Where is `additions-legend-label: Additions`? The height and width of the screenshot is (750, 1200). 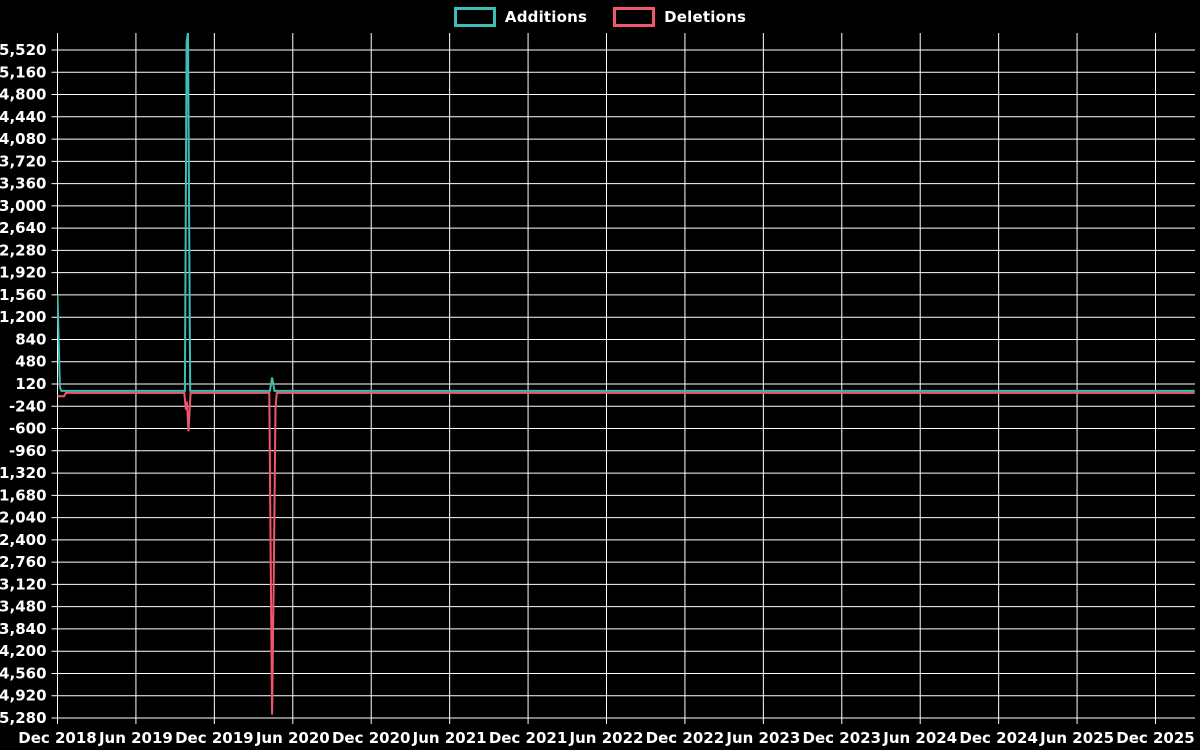 additions-legend-label: Additions is located at coordinates (546, 17).